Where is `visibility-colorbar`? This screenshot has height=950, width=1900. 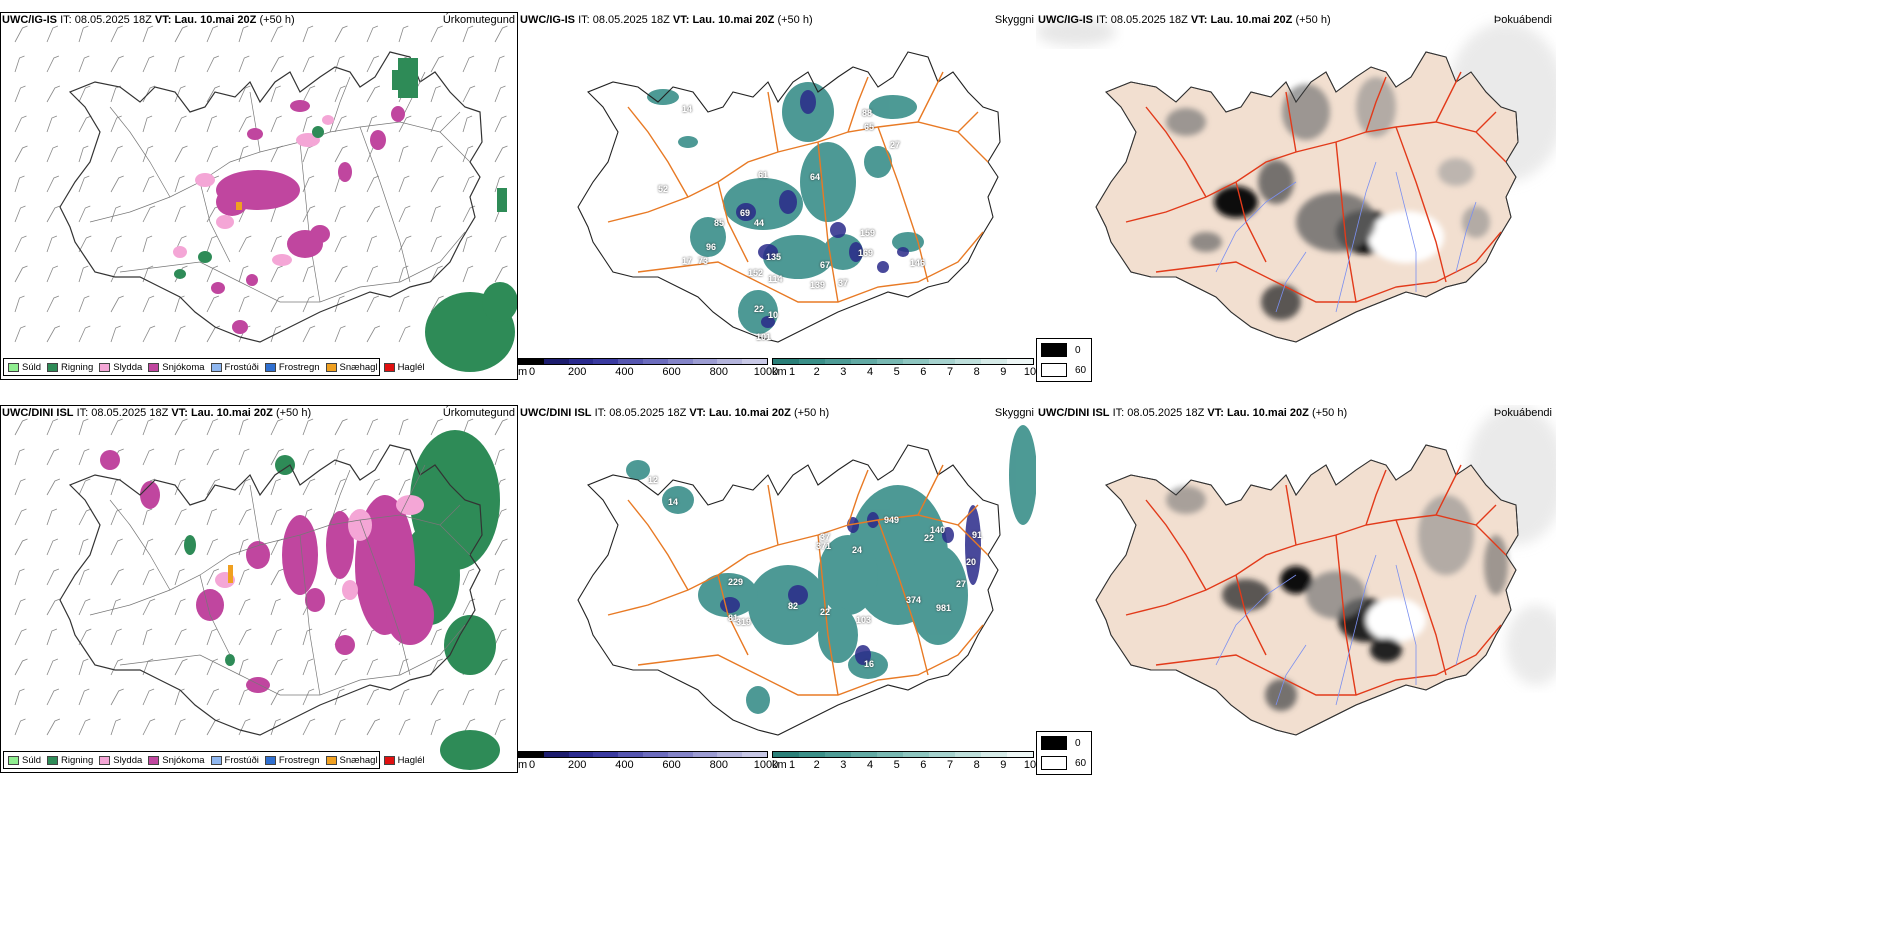
visibility-colorbar is located at coordinates (903, 754).